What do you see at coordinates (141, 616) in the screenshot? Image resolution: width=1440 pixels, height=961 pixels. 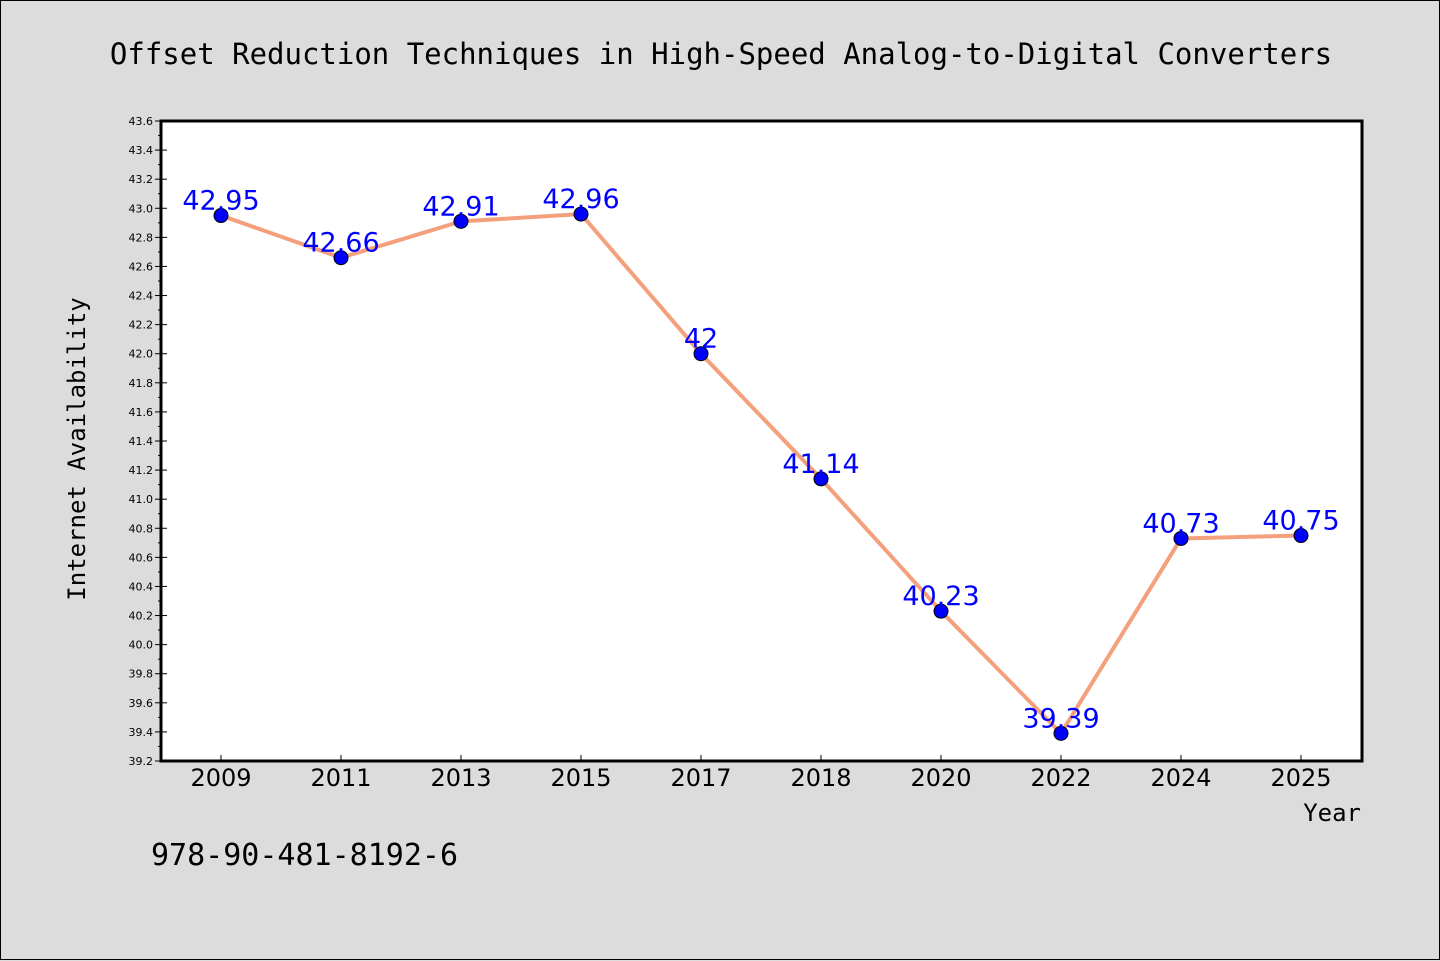 I see `y-tick-label: 40.2` at bounding box center [141, 616].